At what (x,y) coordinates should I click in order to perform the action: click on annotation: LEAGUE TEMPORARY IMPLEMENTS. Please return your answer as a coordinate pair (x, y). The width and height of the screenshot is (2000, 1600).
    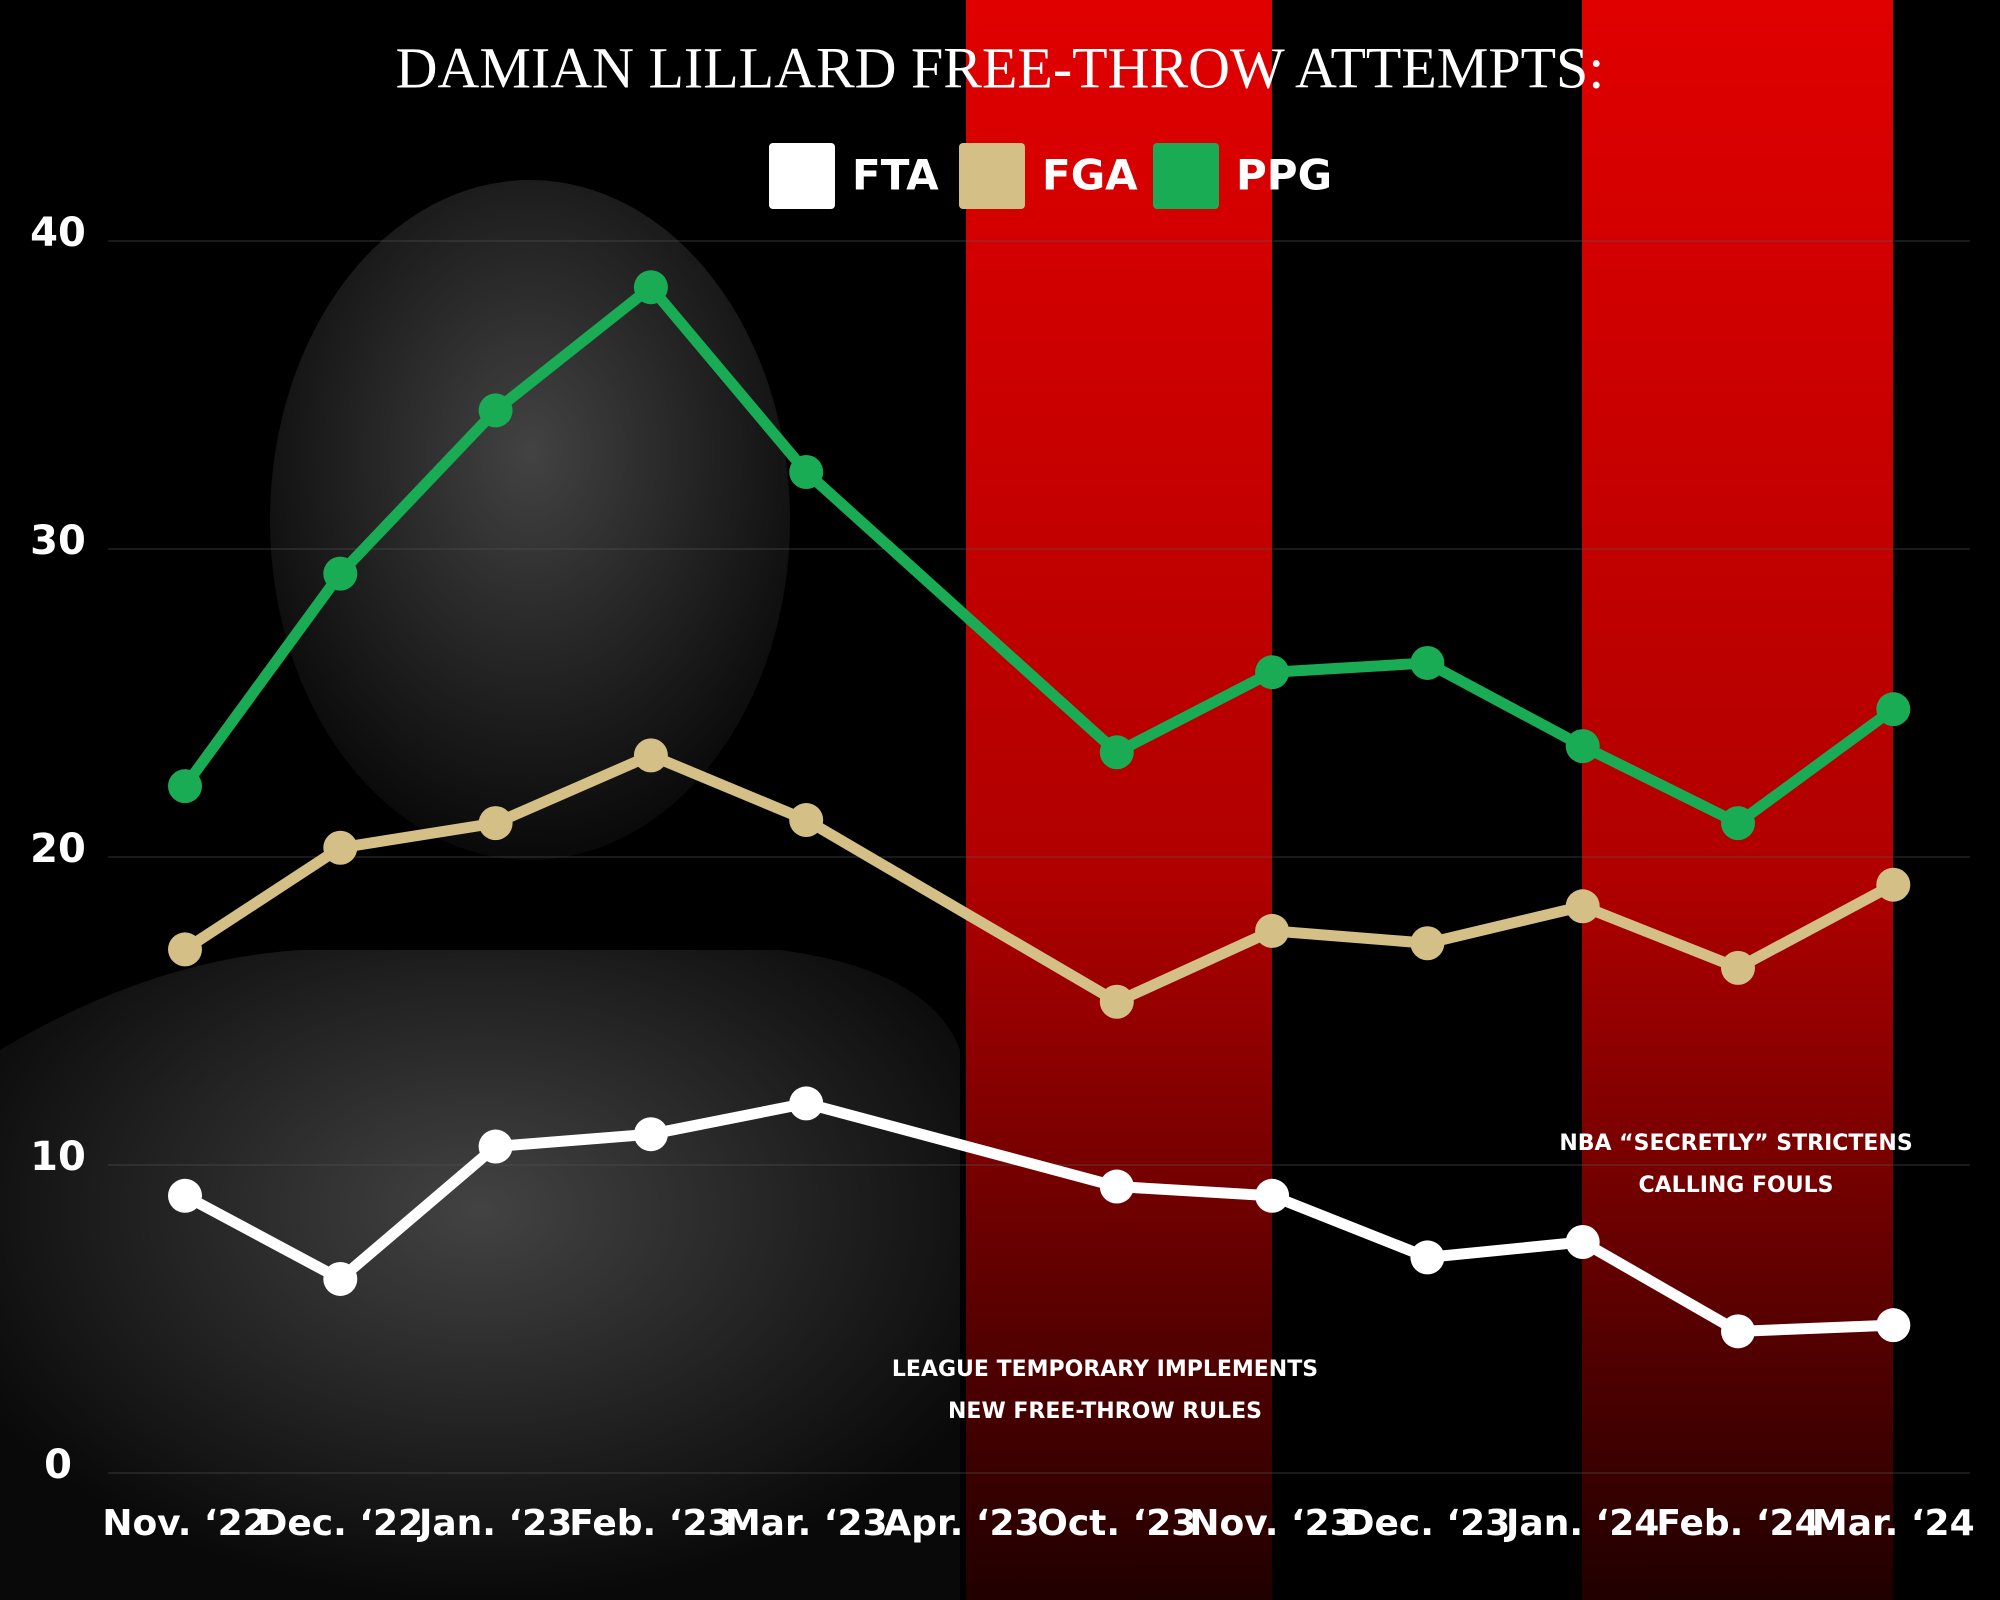
    Looking at the image, I should click on (1105, 1369).